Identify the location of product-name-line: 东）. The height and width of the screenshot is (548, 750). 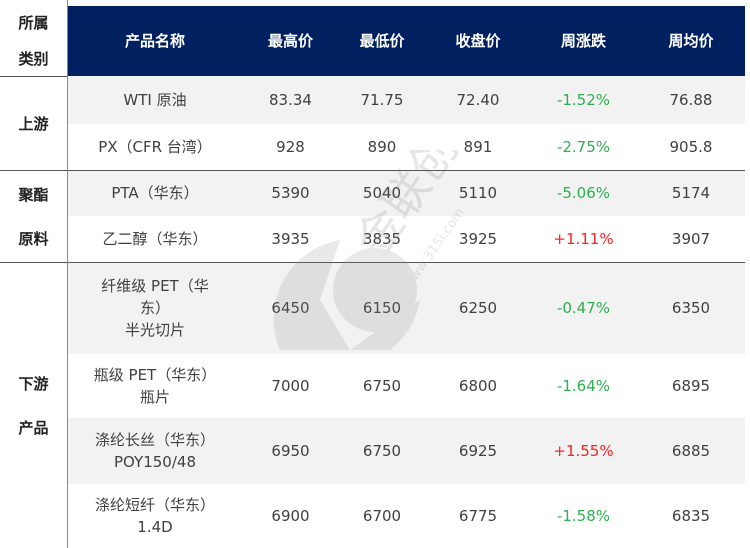
(154, 308).